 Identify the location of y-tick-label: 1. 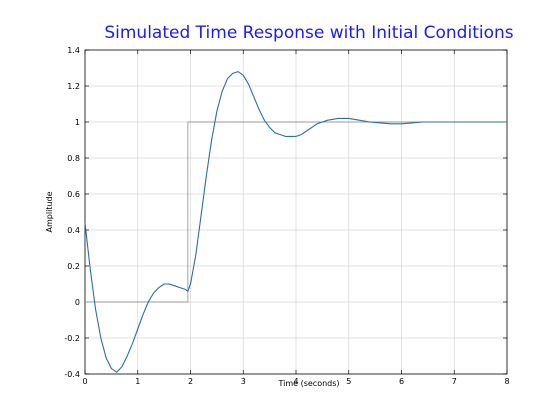
(77, 122).